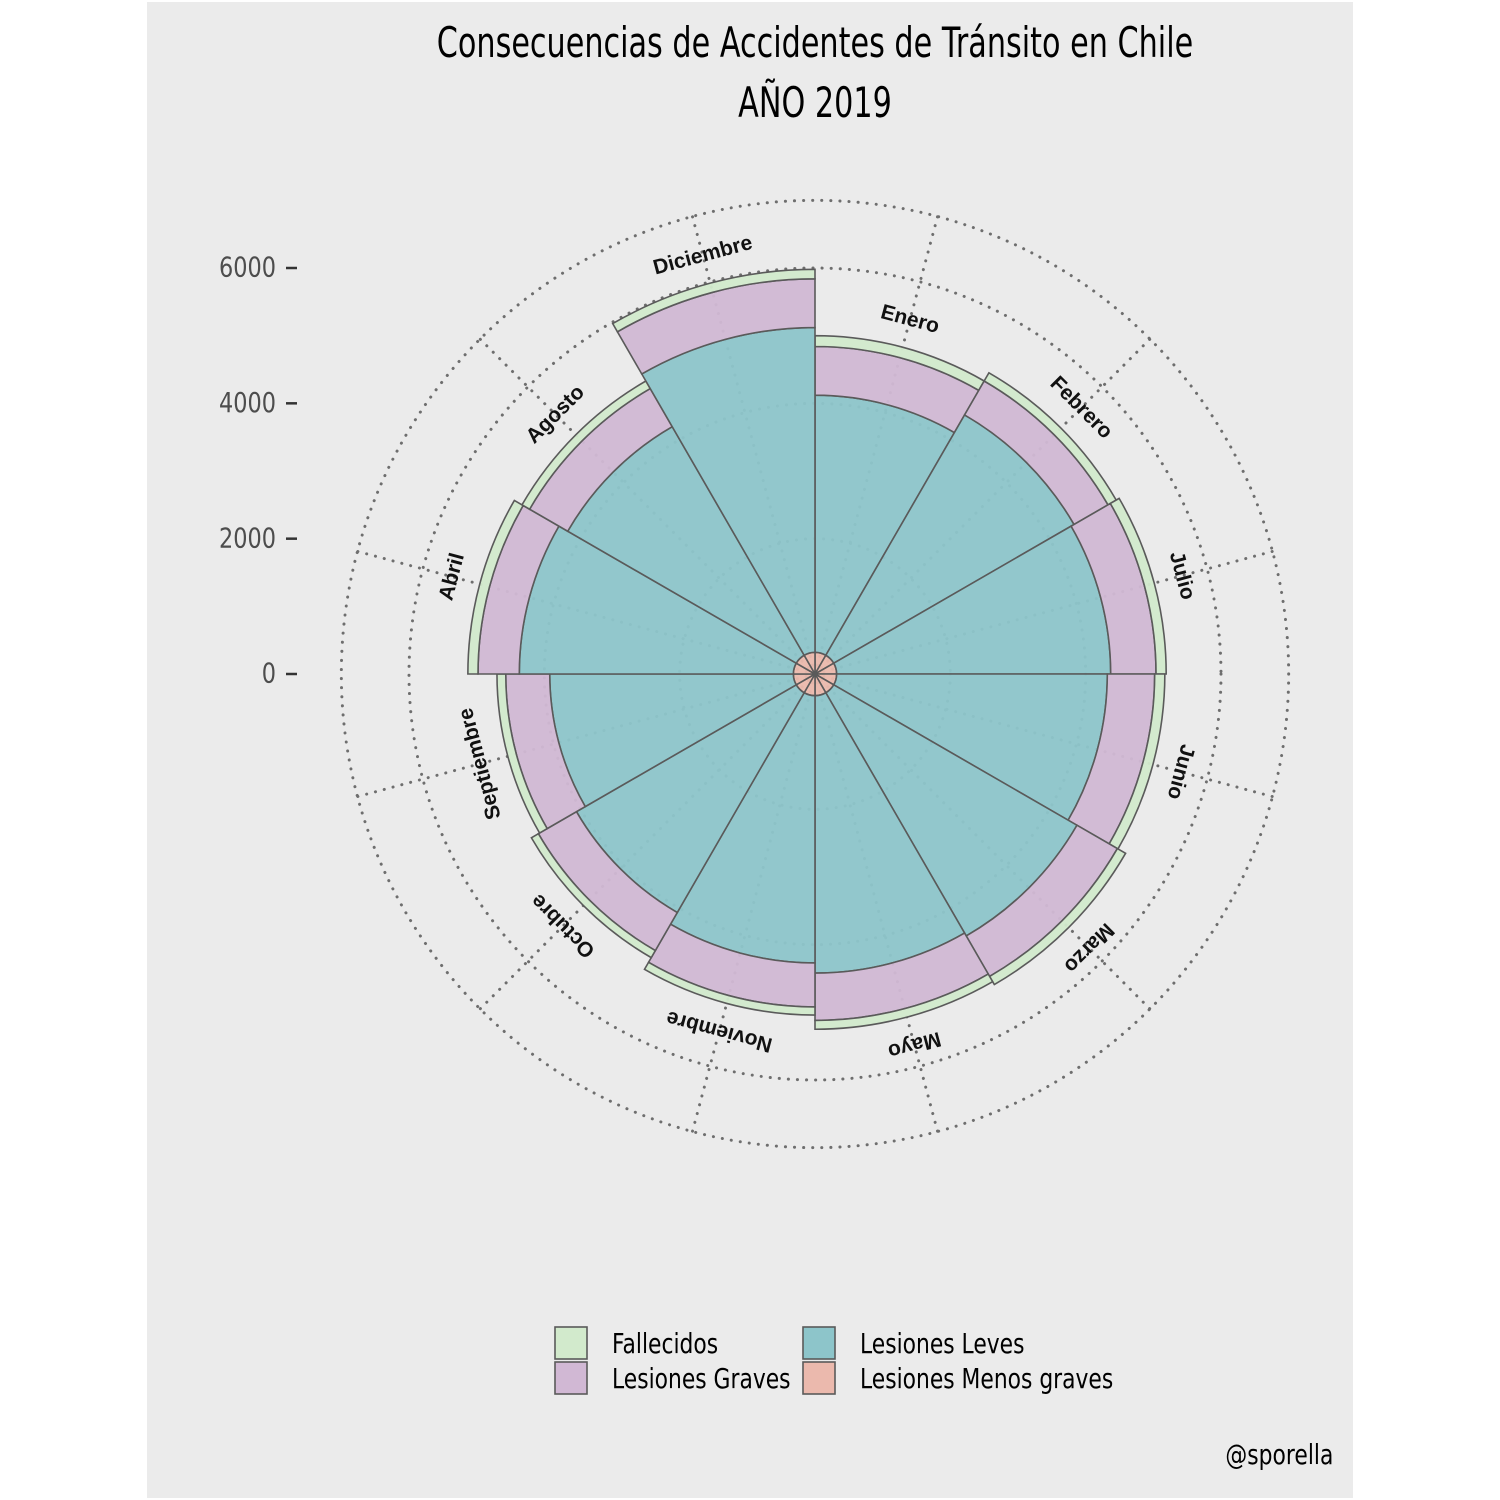 The width and height of the screenshot is (1500, 1500). What do you see at coordinates (986, 1378) in the screenshot?
I see `legend-label-3: Lesiones Menos graves` at bounding box center [986, 1378].